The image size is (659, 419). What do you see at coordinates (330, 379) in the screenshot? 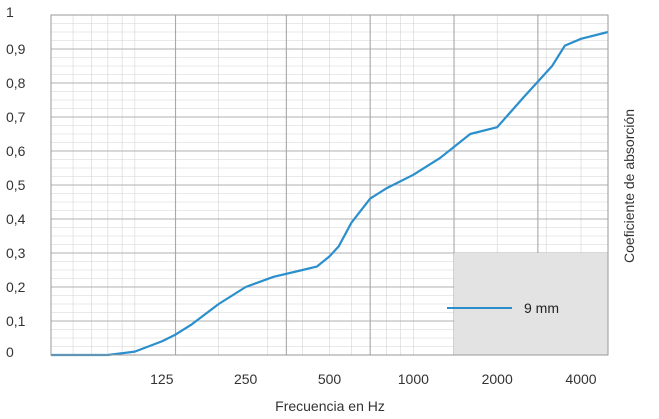
I see `x-tick-label: 500` at bounding box center [330, 379].